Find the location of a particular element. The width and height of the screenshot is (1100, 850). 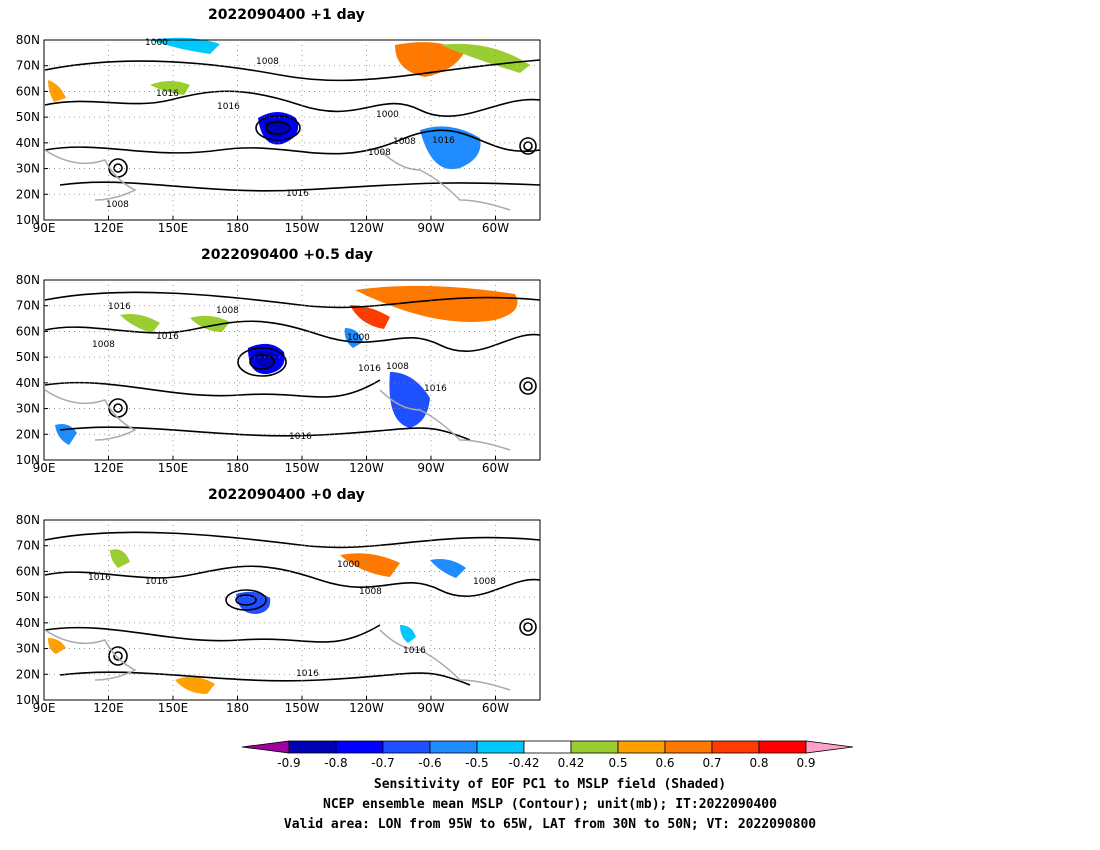

colorbar-tick-label: 0.8 is located at coordinates (758, 763).